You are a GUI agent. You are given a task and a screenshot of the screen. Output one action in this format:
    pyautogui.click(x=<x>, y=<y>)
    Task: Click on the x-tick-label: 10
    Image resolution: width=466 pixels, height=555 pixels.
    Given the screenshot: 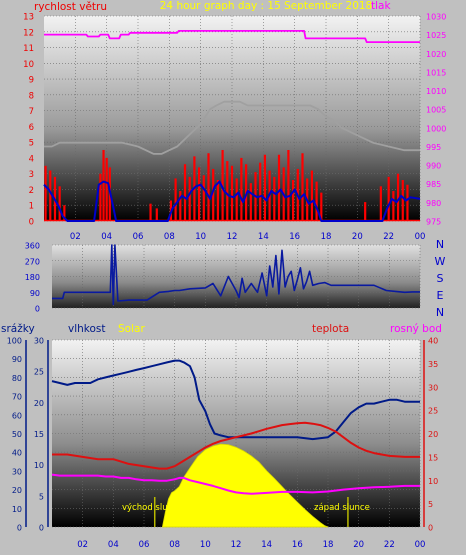 What is the action you would take?
    pyautogui.click(x=205, y=545)
    